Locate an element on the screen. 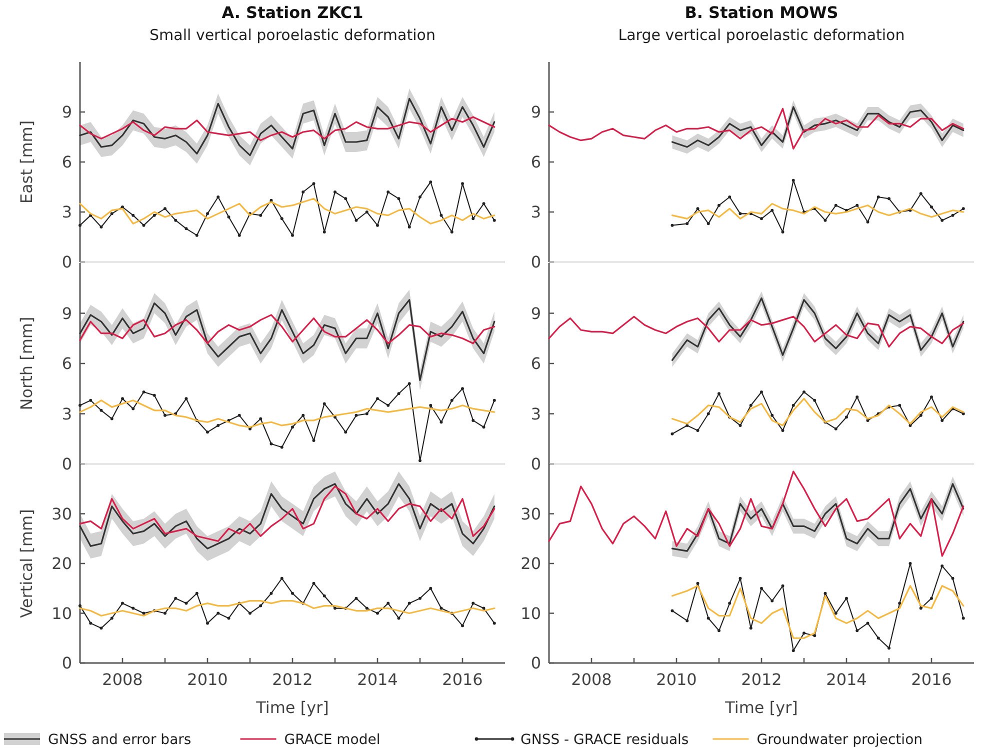  legend-label: GNSS - GRACE residuals is located at coordinates (604, 740).